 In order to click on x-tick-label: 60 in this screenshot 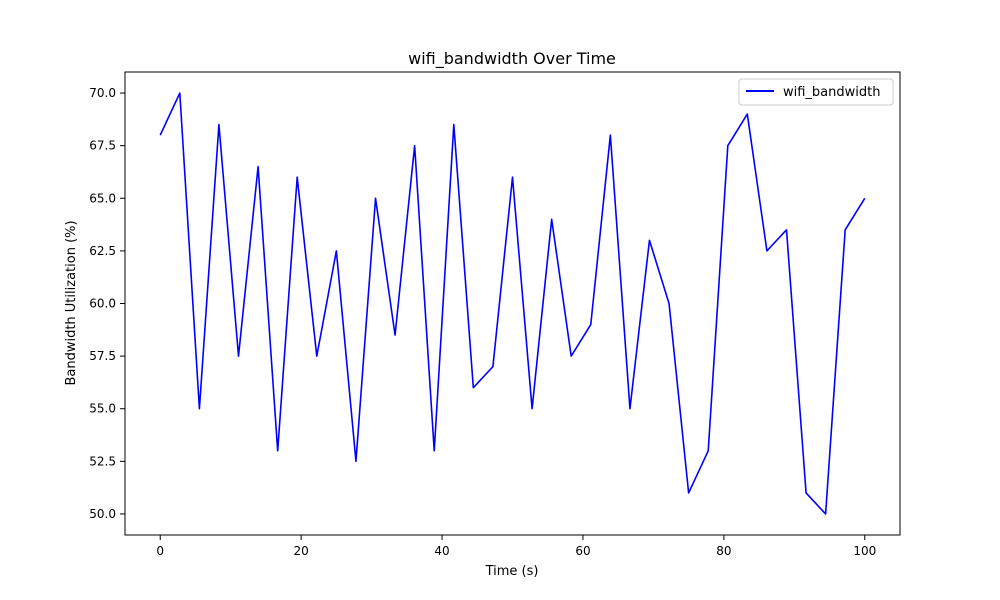, I will do `click(582, 551)`.